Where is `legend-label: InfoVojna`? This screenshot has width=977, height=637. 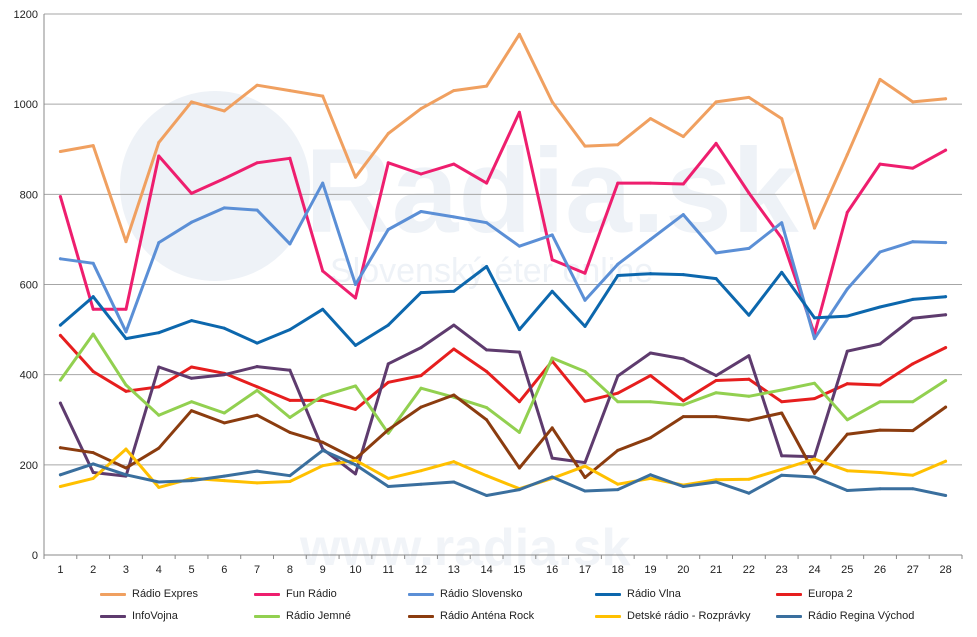
legend-label: InfoVojna is located at coordinates (155, 616).